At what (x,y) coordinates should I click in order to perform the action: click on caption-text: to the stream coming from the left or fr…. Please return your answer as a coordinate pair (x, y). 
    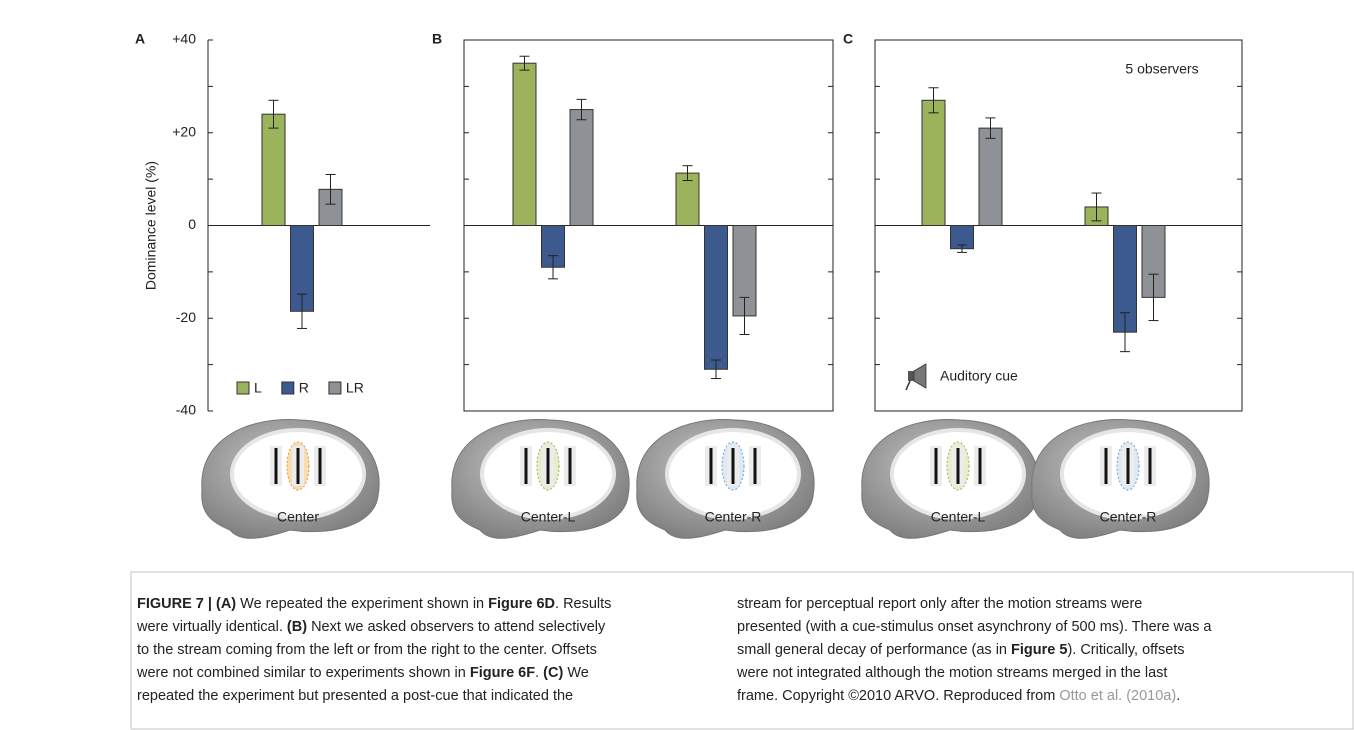
    Looking at the image, I should click on (367, 650).